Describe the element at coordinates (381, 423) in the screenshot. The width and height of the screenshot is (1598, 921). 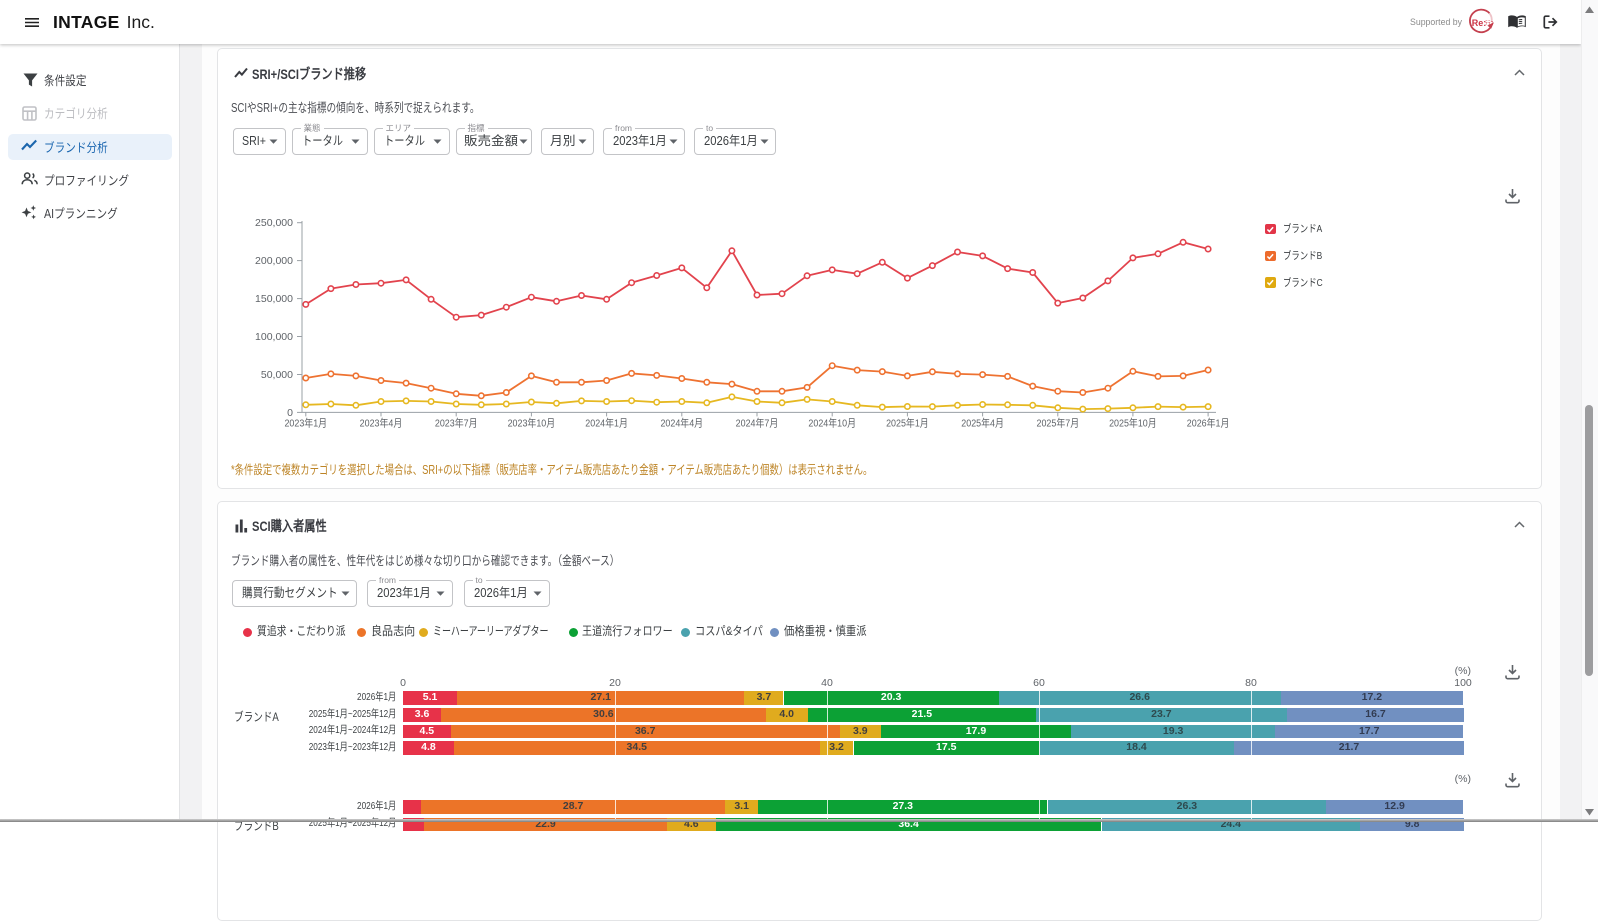
I see `svg-text: 2023年4月` at that location.